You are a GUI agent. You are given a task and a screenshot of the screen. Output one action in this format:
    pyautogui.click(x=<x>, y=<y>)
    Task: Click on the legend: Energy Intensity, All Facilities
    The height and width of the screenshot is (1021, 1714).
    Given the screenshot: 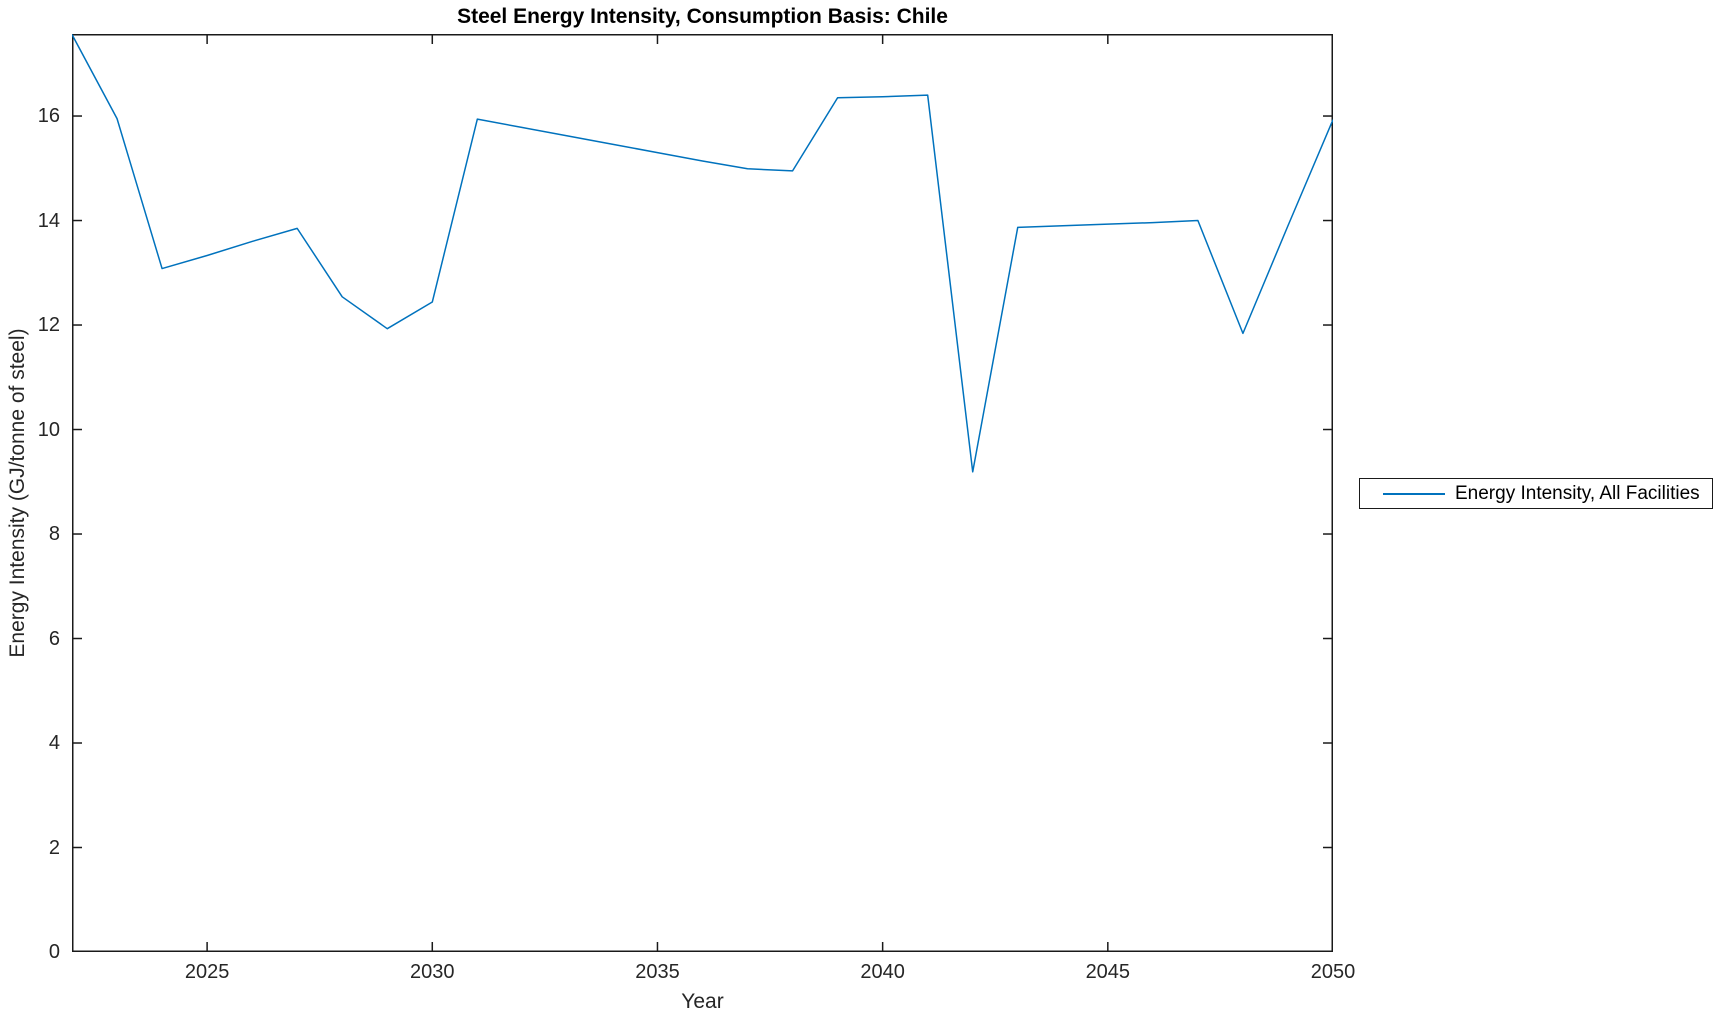 What is the action you would take?
    pyautogui.click(x=1536, y=493)
    